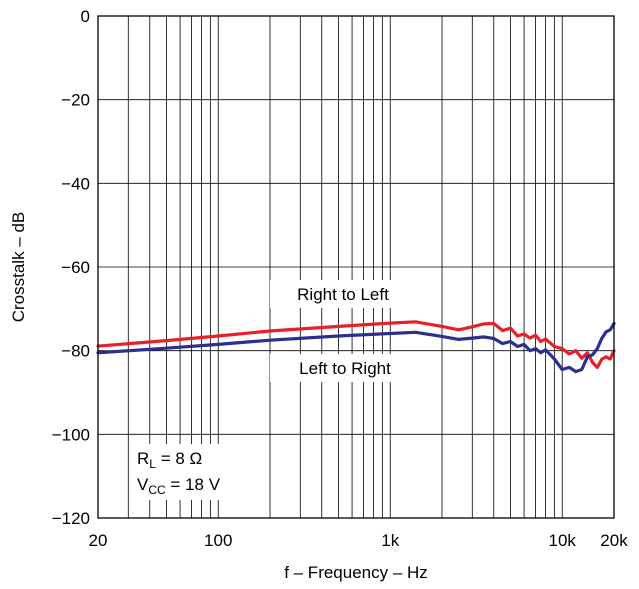 The height and width of the screenshot is (589, 639). I want to click on vcc-symbol: V, so click(143, 484).